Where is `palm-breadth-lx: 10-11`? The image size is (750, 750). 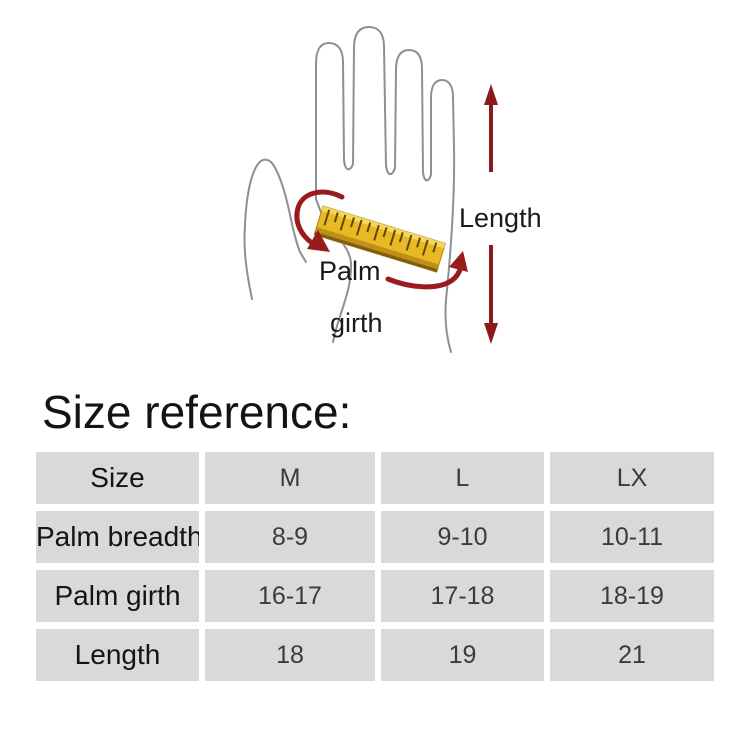
palm-breadth-lx: 10-11 is located at coordinates (632, 537).